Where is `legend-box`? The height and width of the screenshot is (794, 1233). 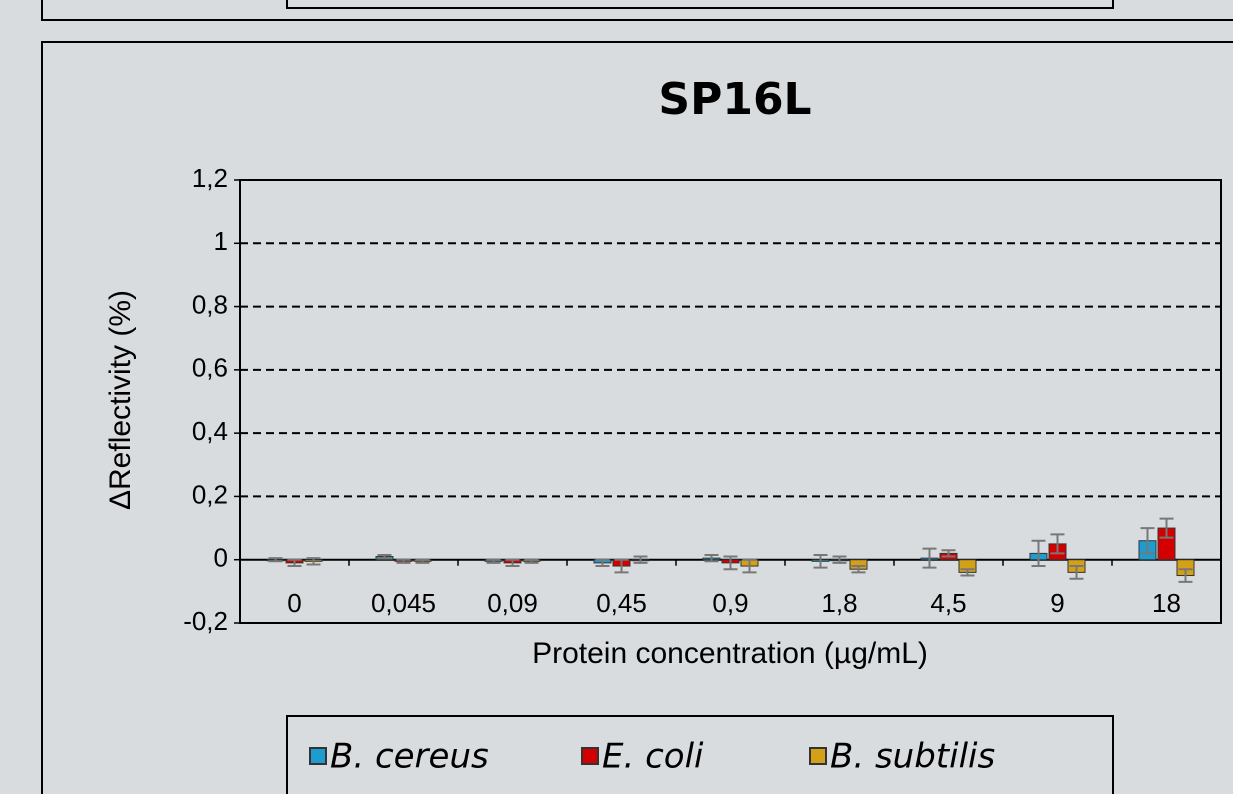 legend-box is located at coordinates (700, 754).